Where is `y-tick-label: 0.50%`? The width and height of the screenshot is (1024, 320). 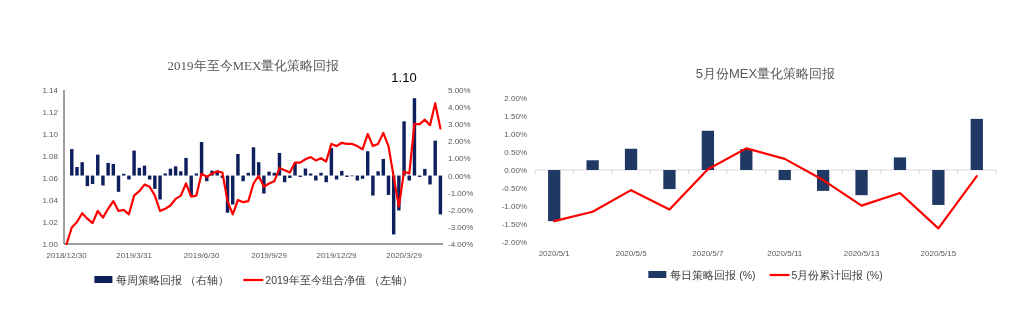
y-tick-label: 0.50% is located at coordinates (515, 152).